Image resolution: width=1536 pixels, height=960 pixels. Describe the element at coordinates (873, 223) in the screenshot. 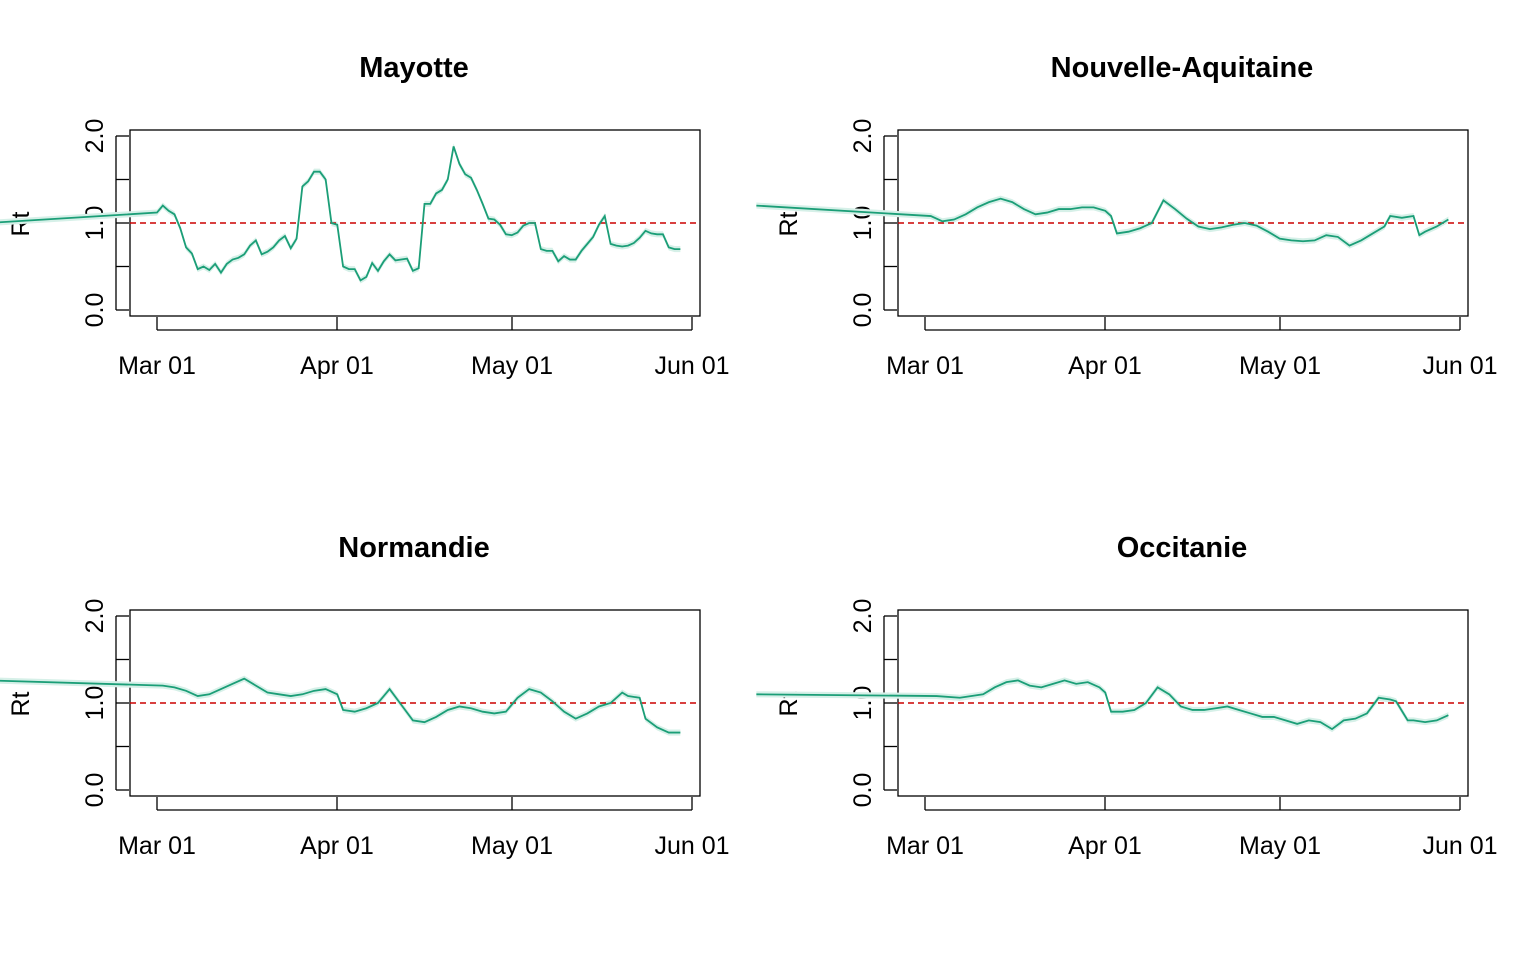

I see `y-axis: 0.01.02.0` at that location.